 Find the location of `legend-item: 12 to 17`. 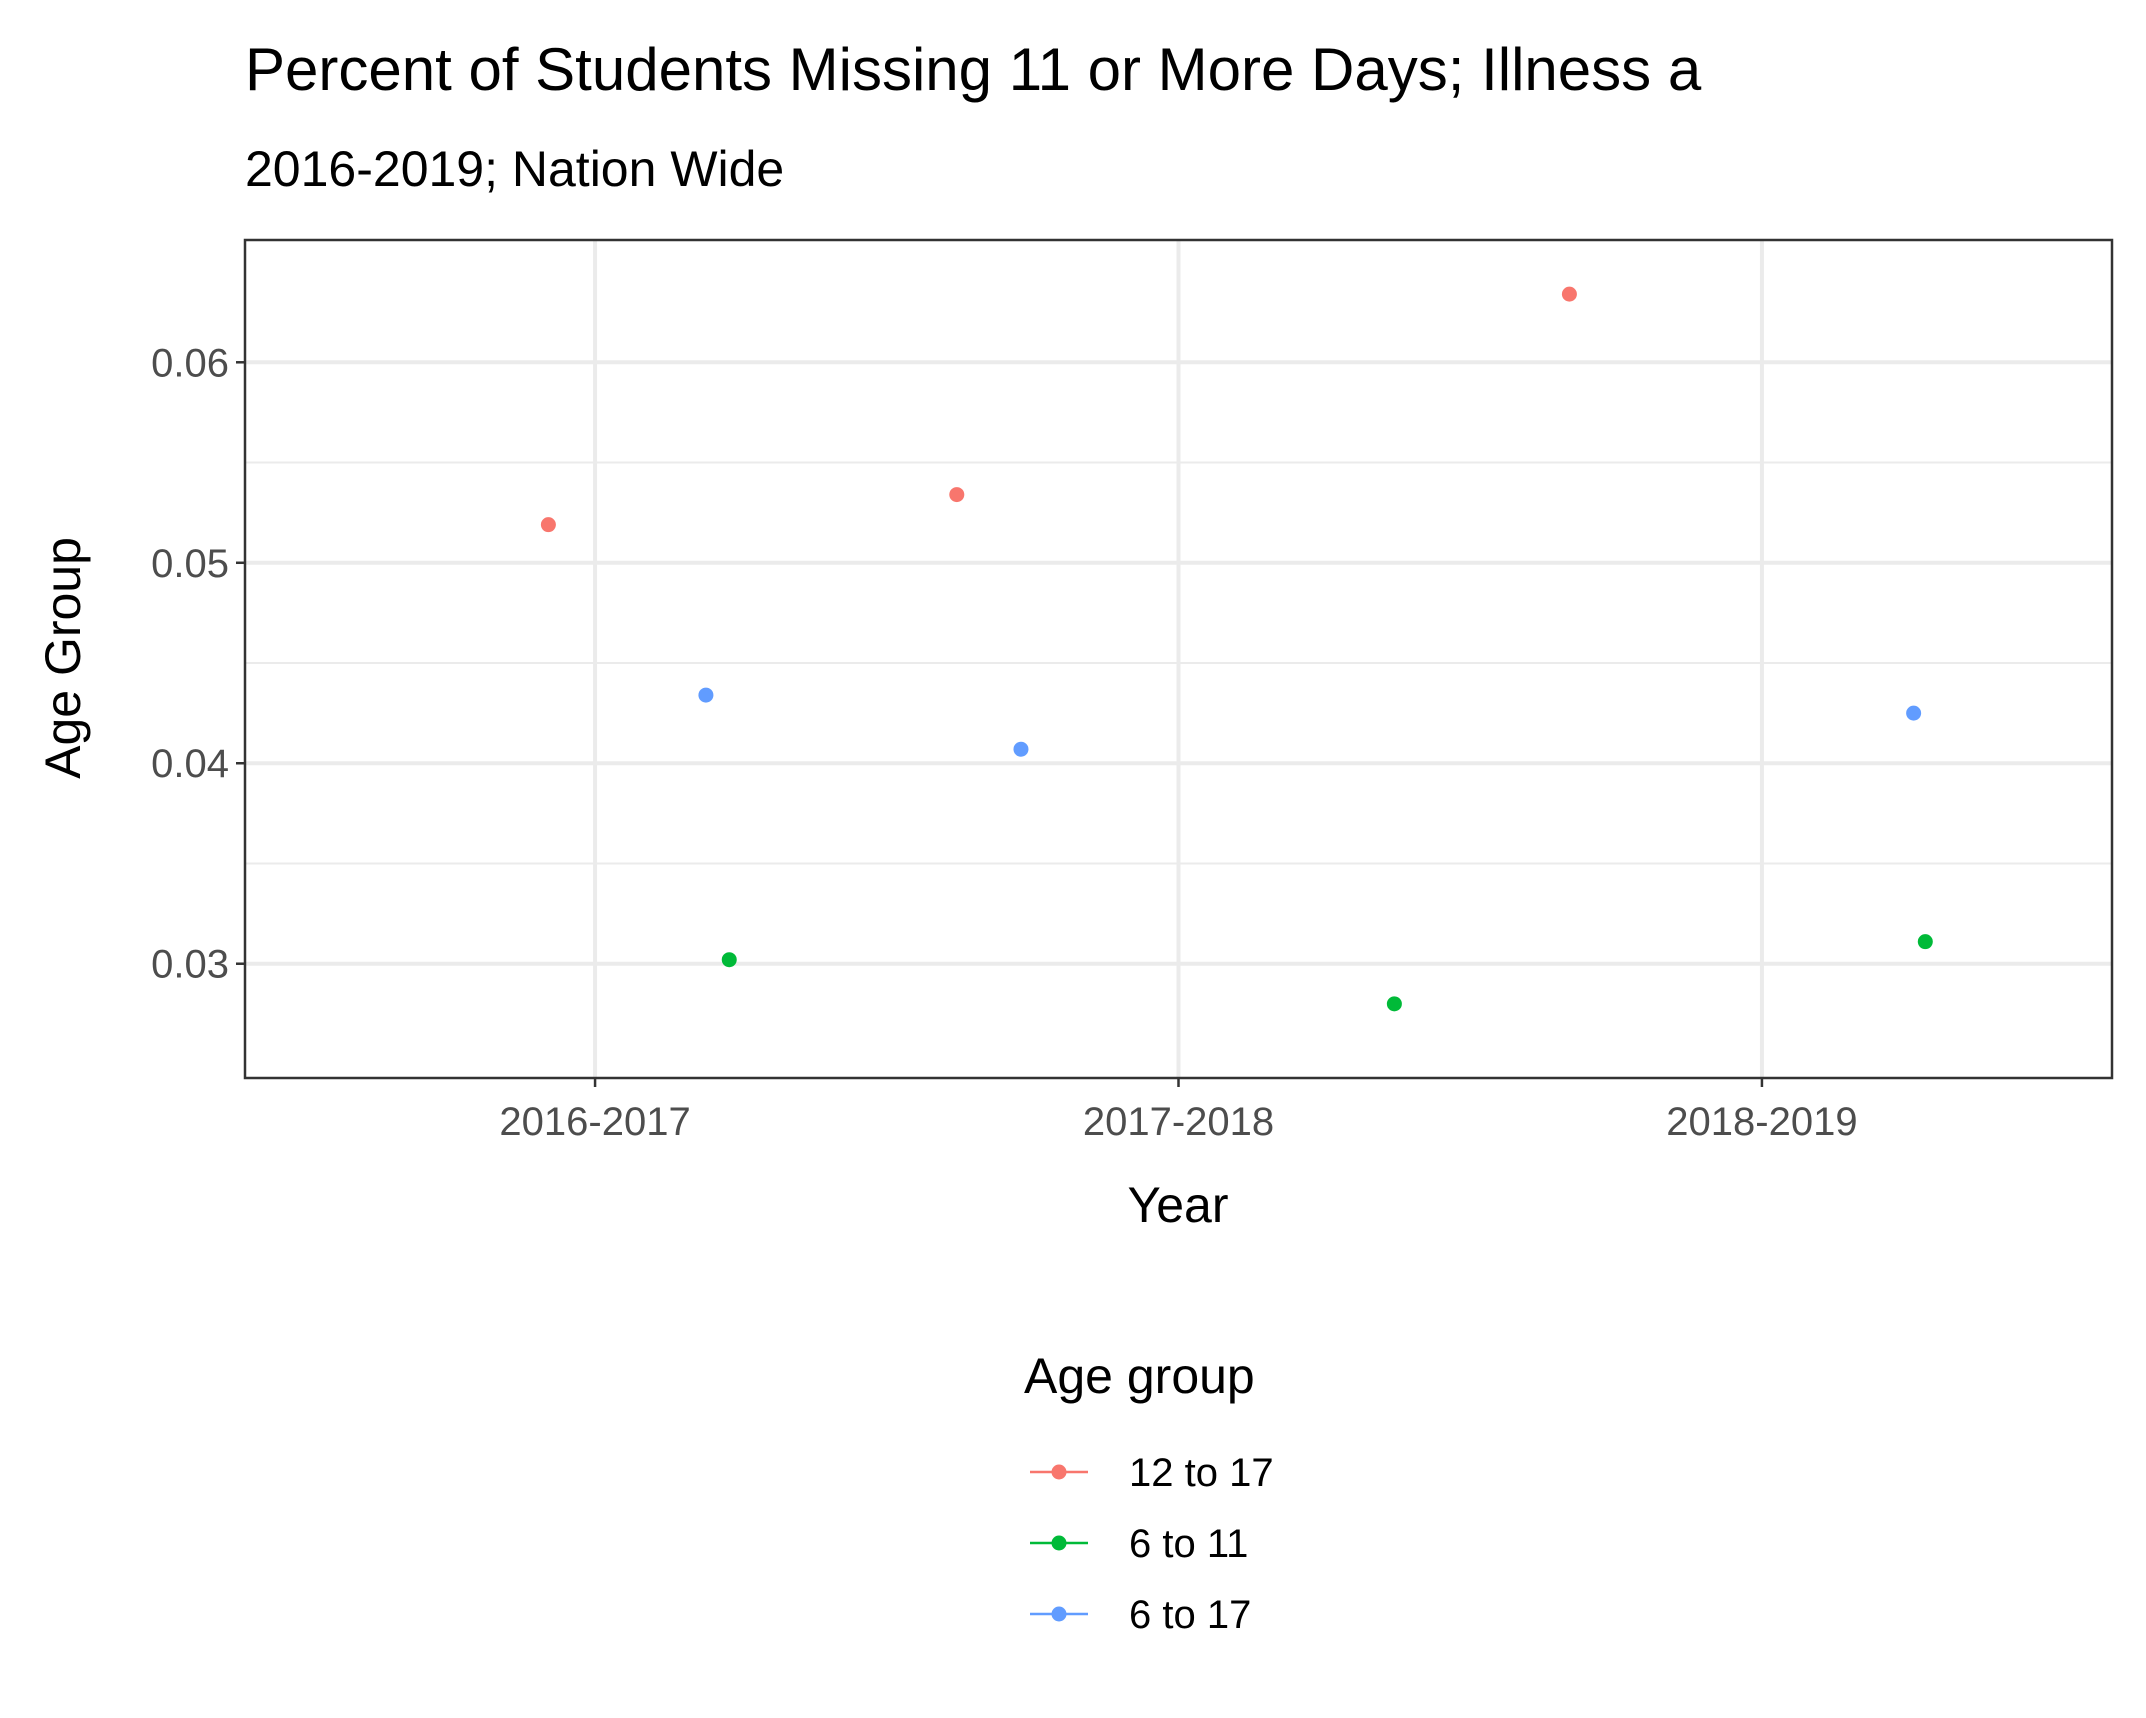

legend-item: 12 to 17 is located at coordinates (1152, 1473).